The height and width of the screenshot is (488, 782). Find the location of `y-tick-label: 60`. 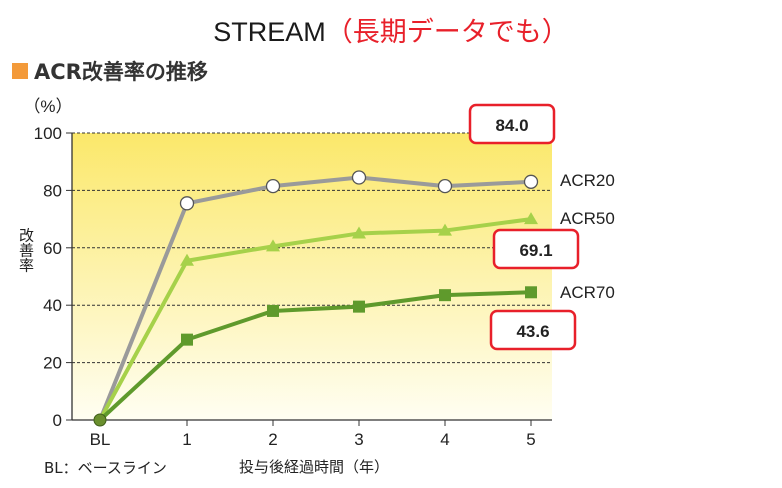

y-tick-label: 60 is located at coordinates (52, 248).